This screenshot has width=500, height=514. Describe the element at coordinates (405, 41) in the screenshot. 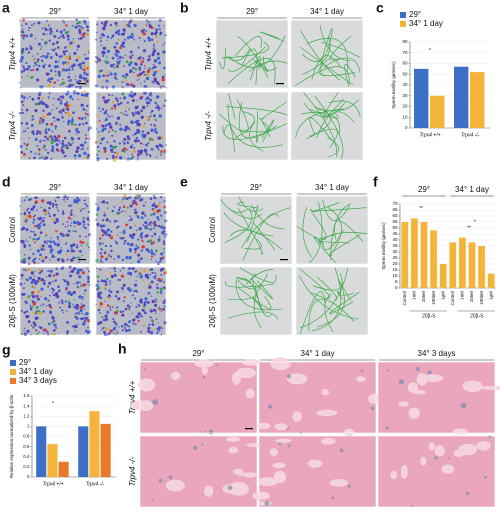

I see `y-tick-label: 80` at that location.